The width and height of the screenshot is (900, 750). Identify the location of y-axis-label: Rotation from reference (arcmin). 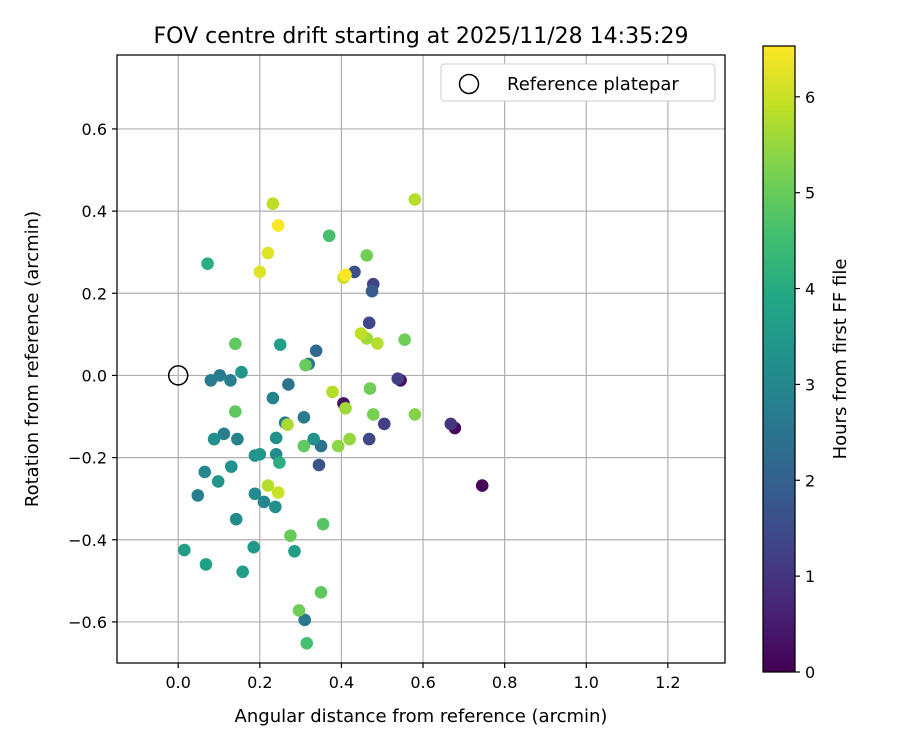
(32, 359).